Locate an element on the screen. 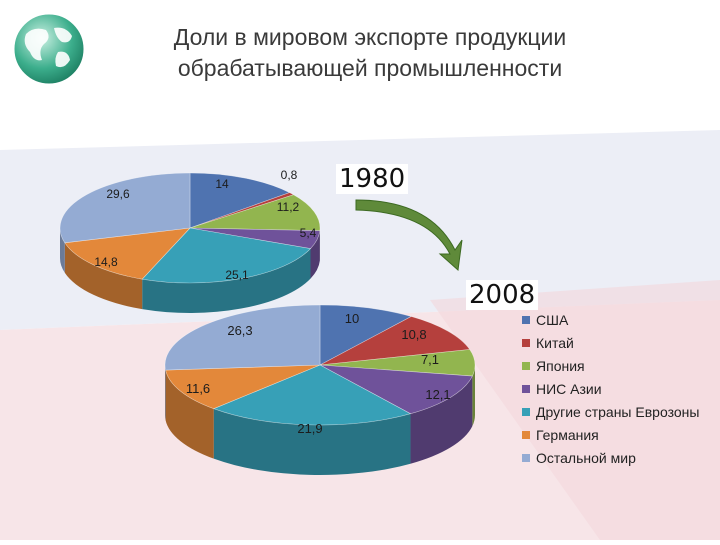  legend-entry-0: США is located at coordinates (552, 320).